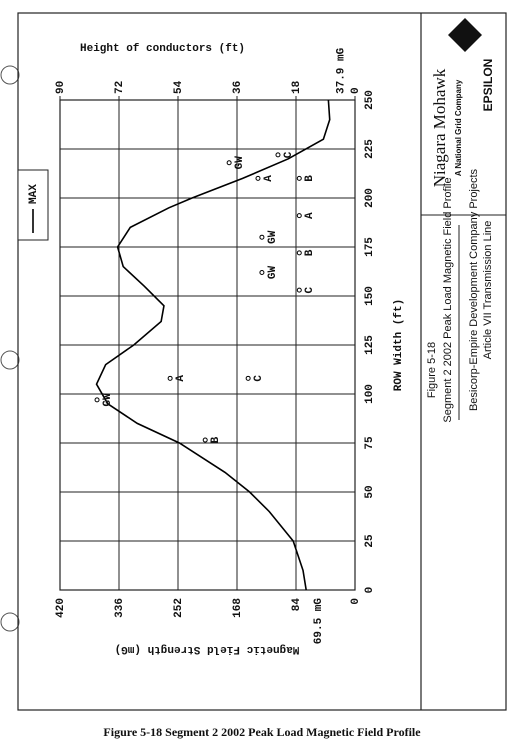 This screenshot has width=519, height=745. I want to click on x-tick-label: 50, so click(370, 491).